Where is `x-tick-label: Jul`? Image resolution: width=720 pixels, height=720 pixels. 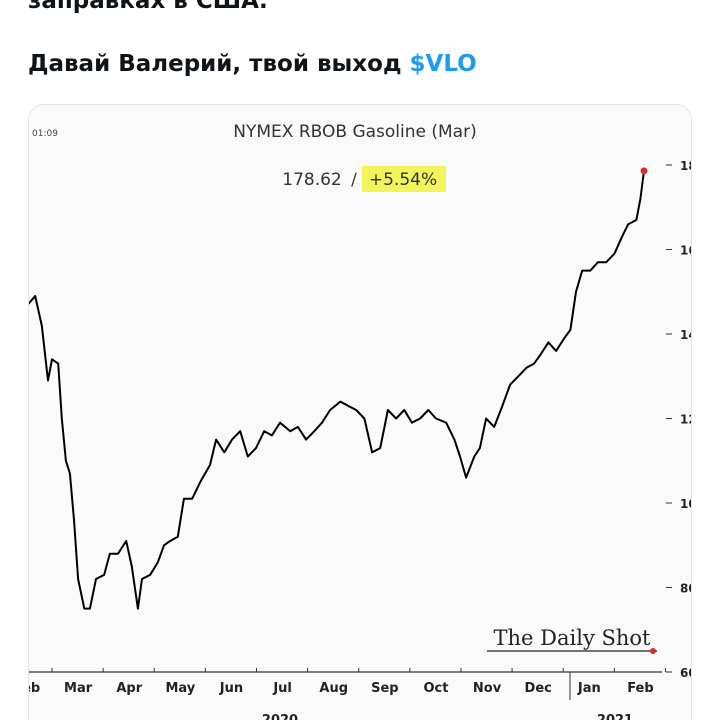
x-tick-label: Jul is located at coordinates (282, 688).